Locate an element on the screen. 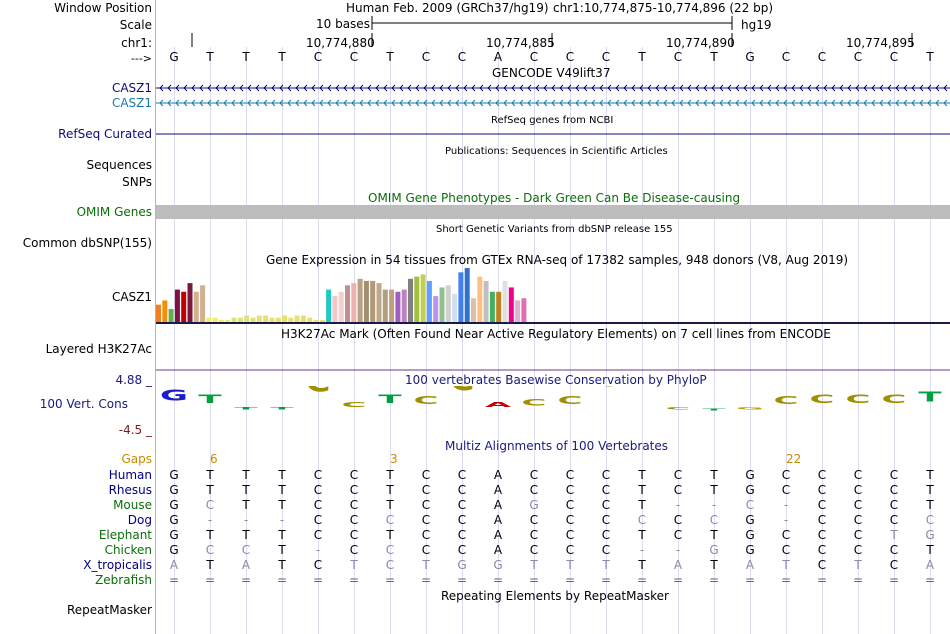 This screenshot has height=634, width=950. h3k27ac-signal is located at coordinates (553, 370).